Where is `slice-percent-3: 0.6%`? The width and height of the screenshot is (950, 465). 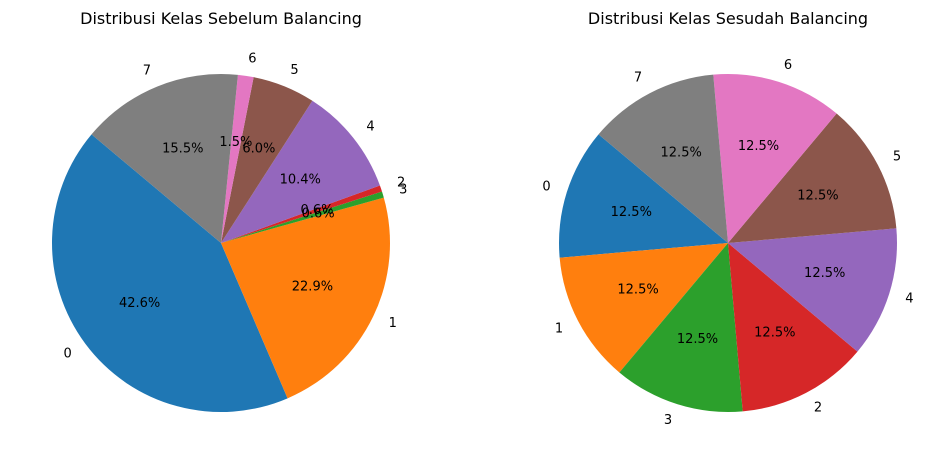 slice-percent-3: 0.6% is located at coordinates (318, 213).